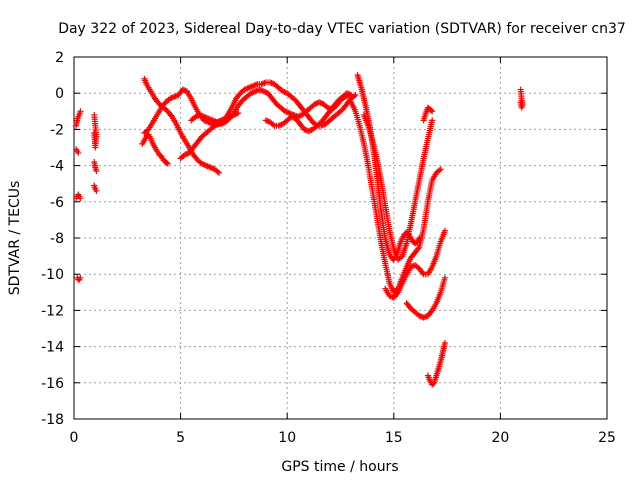 The image size is (640, 480). What do you see at coordinates (52, 311) in the screenshot?
I see `y-tick-label: -12` at bounding box center [52, 311].